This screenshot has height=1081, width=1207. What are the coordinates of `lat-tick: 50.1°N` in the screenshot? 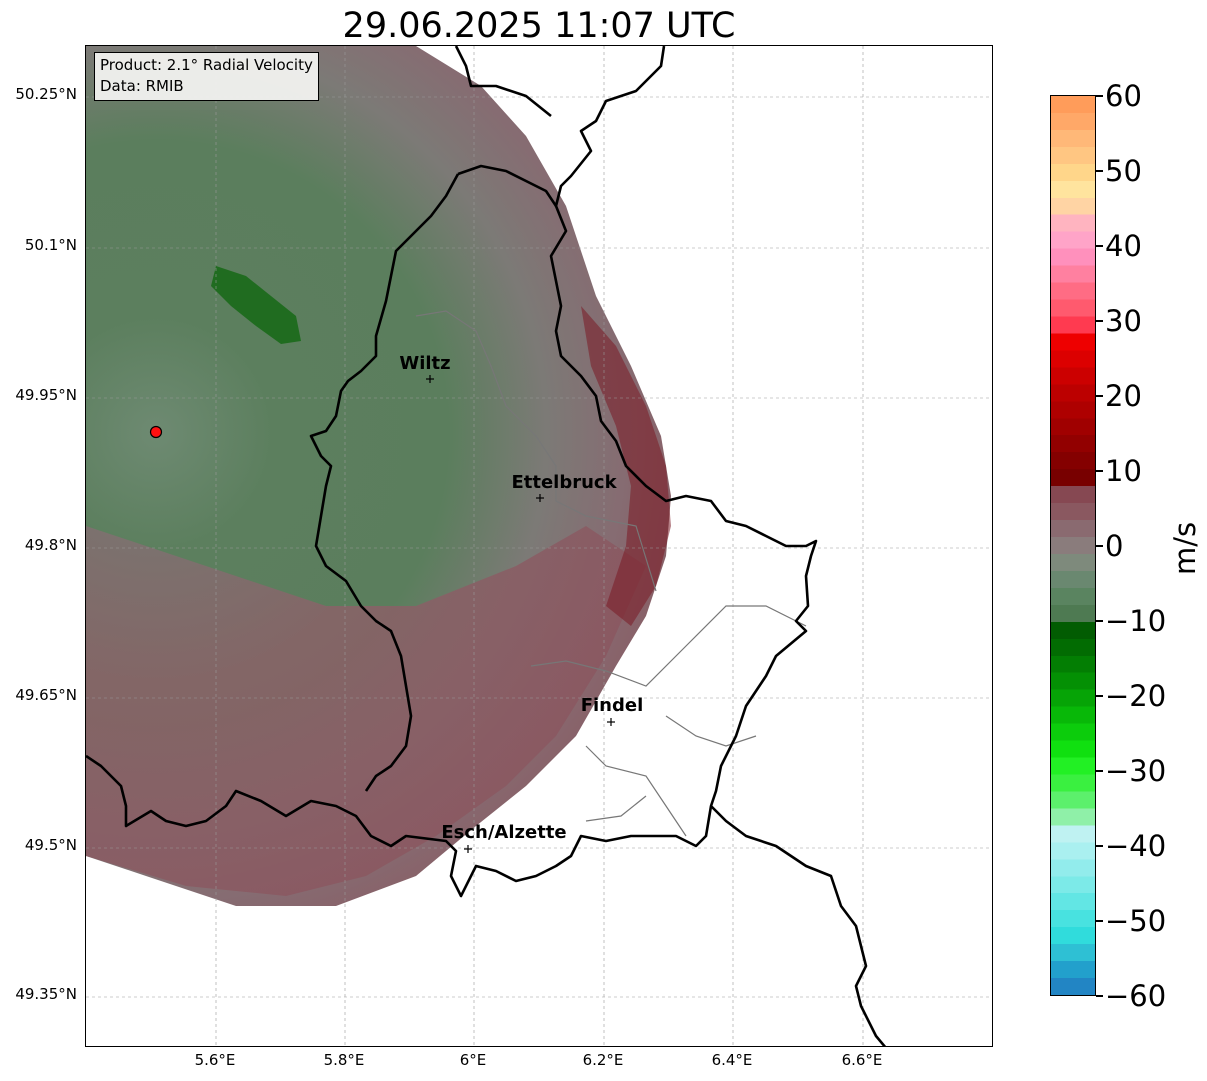 It's located at (50, 245).